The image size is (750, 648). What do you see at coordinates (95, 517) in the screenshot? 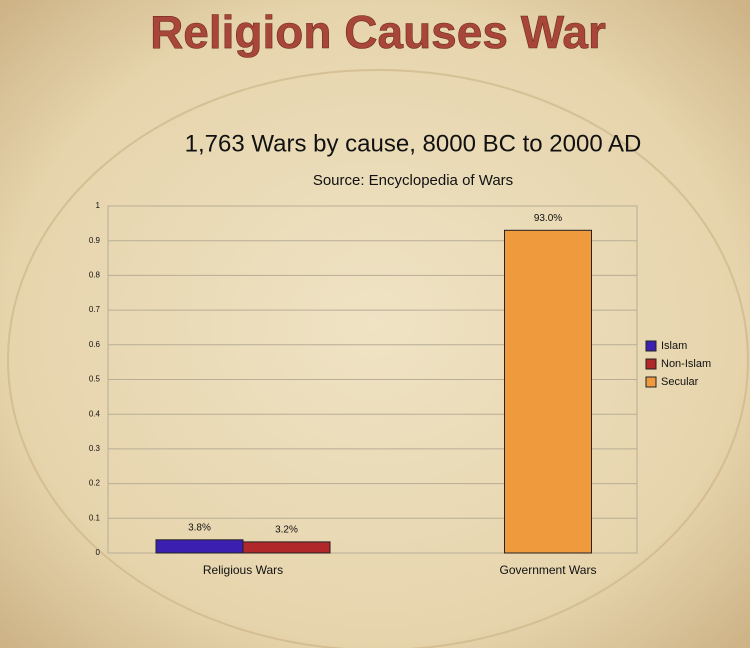
I see `y-tick-label: 0.1` at bounding box center [95, 517].